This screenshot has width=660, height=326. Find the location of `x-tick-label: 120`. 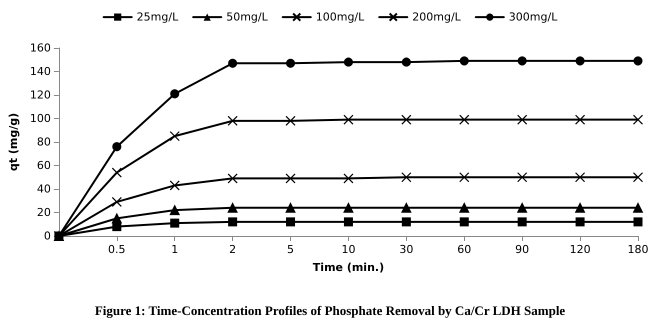

x-tick-label: 120 is located at coordinates (580, 249).